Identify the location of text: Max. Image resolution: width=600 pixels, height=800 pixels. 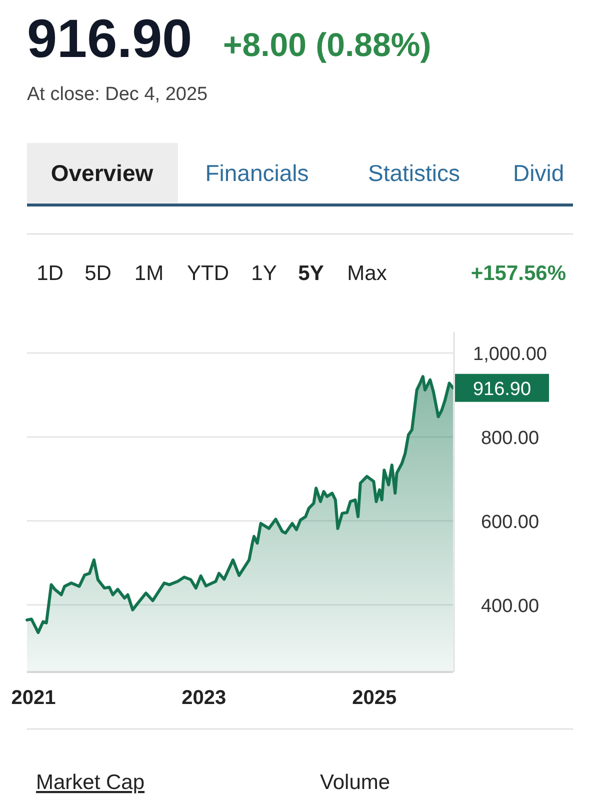
(367, 273).